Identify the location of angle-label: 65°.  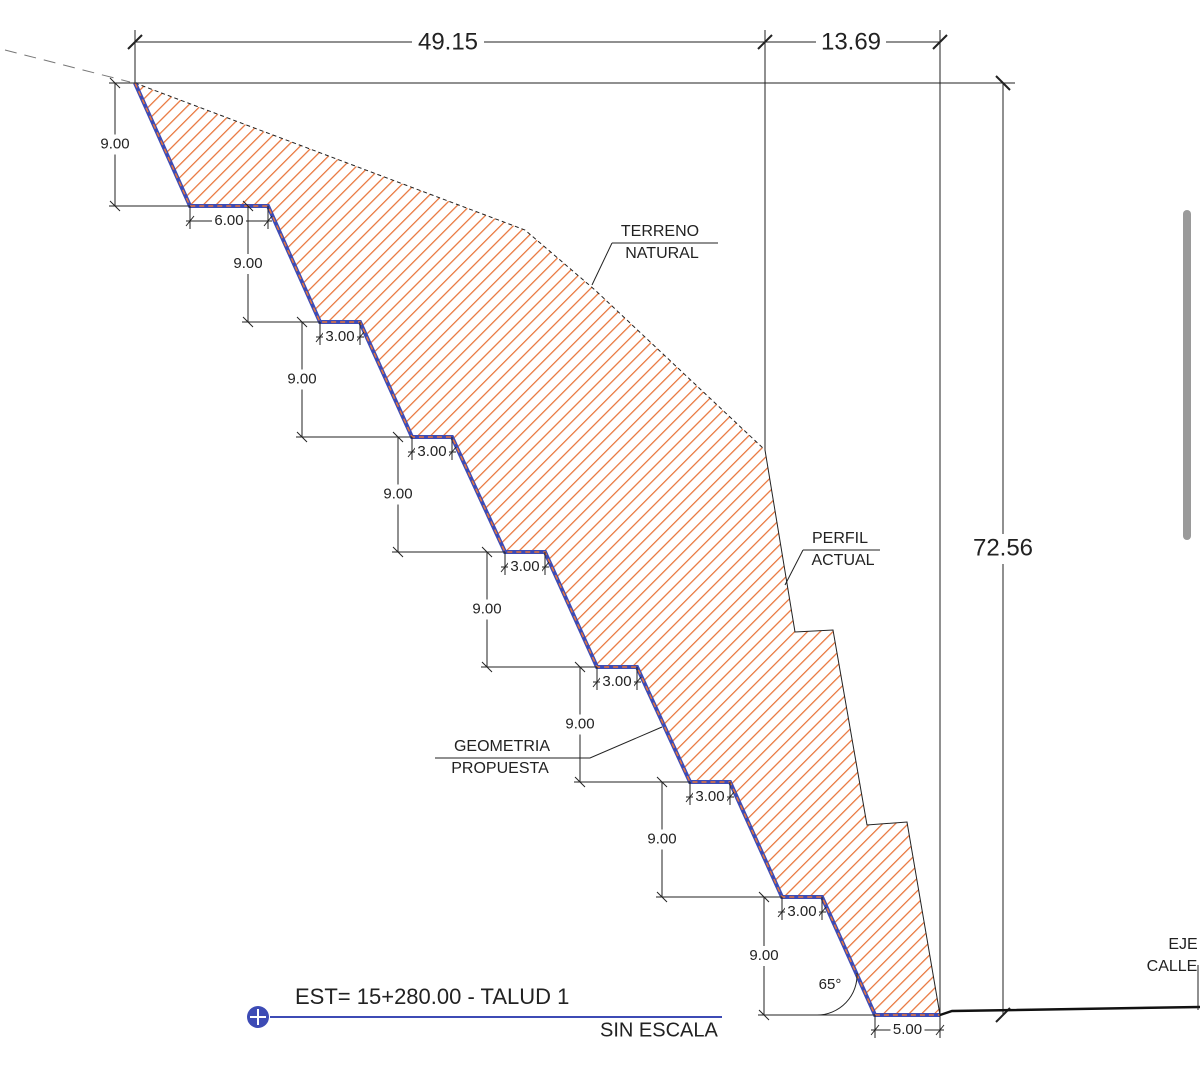
(830, 984).